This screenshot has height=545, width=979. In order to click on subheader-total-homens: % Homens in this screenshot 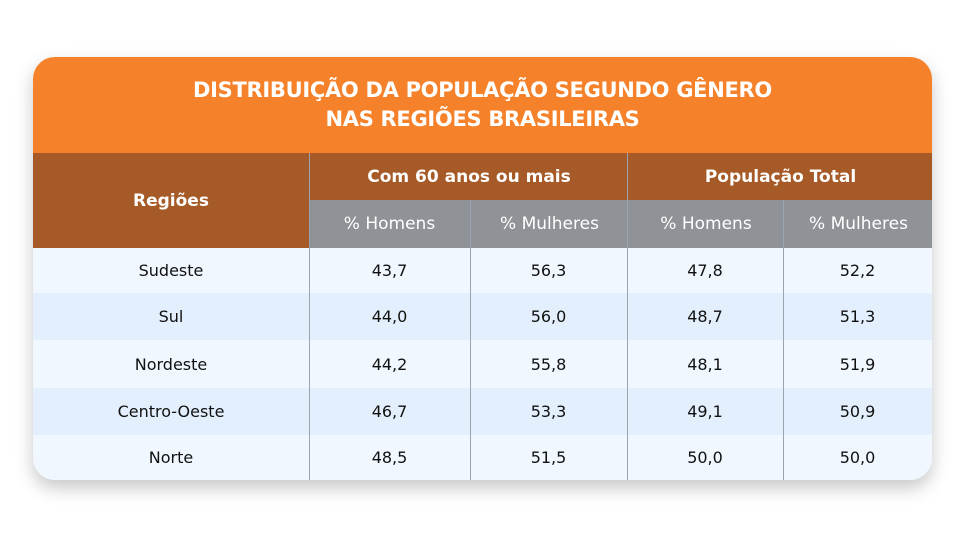, I will do `click(705, 224)`.